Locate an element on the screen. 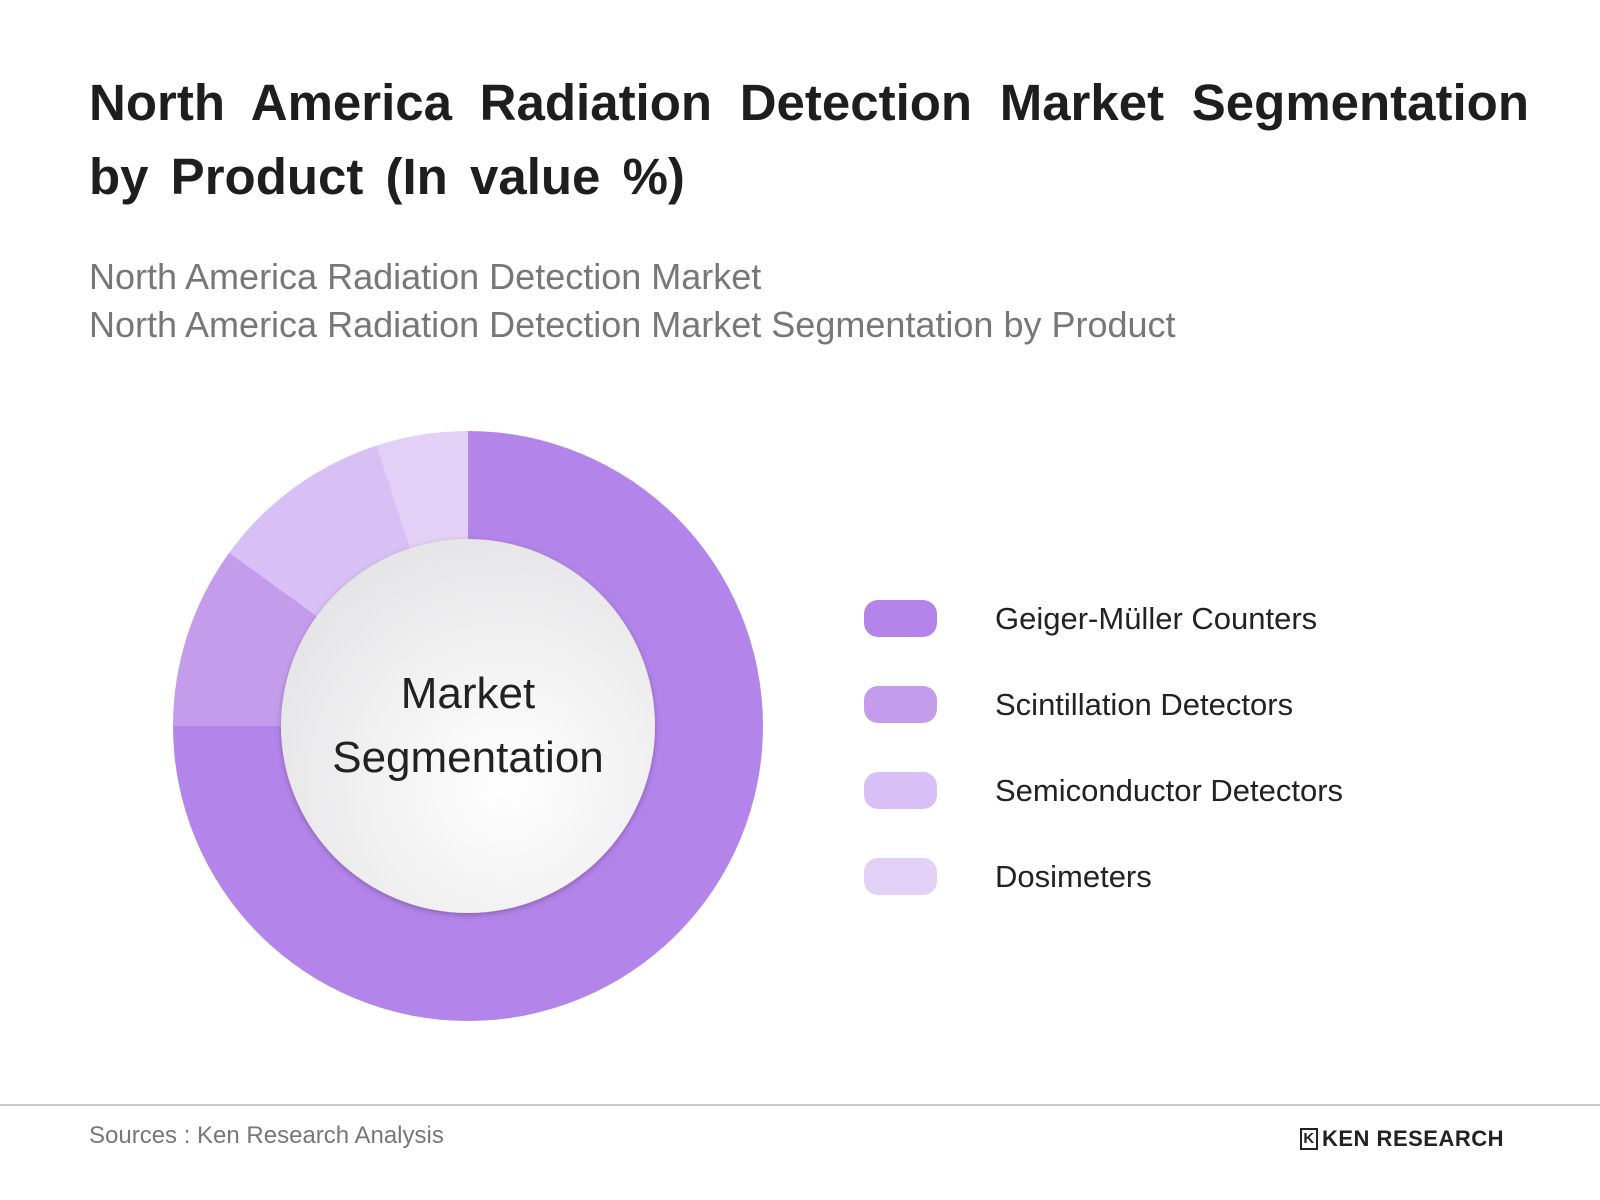  legend-label: Scintillation Detectors is located at coordinates (1144, 704).